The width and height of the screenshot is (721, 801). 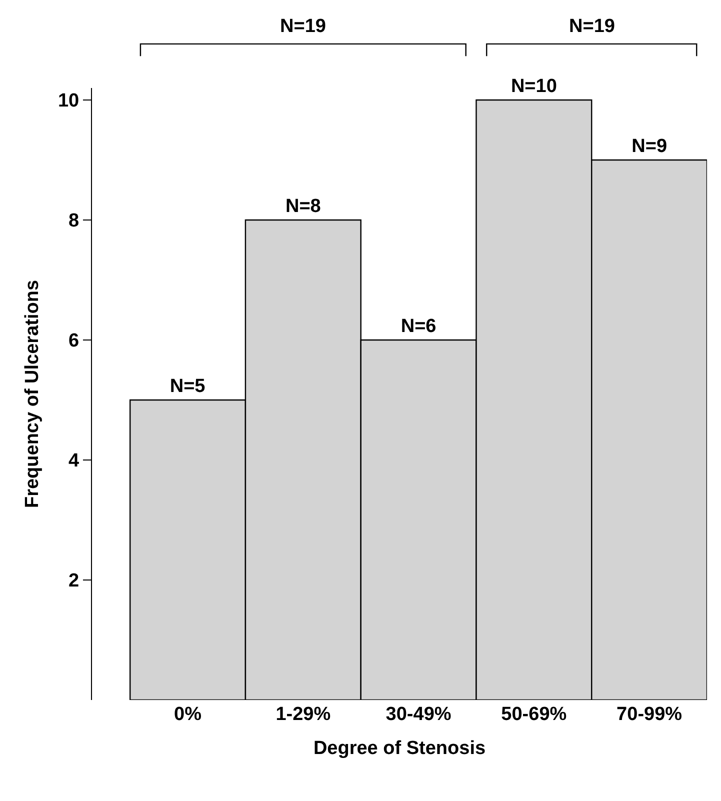 What do you see at coordinates (399, 748) in the screenshot?
I see `x-axis-title: Degree of Stenosis` at bounding box center [399, 748].